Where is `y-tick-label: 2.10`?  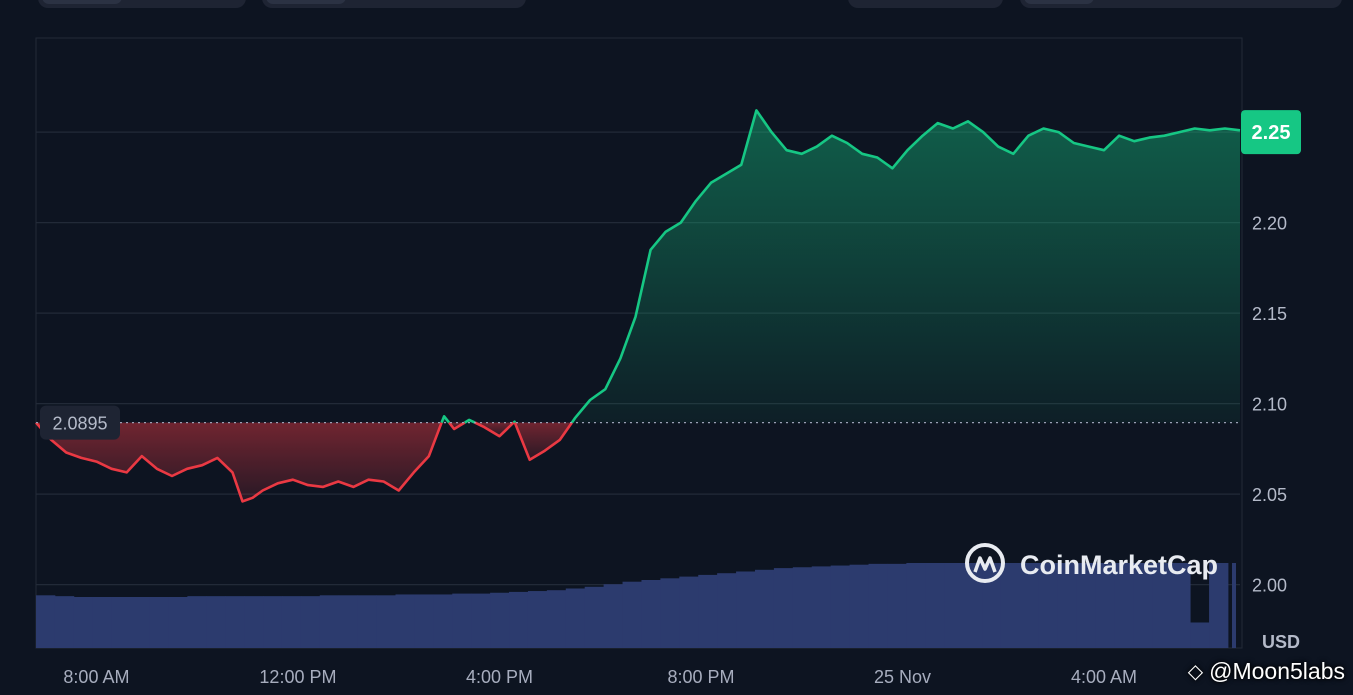
y-tick-label: 2.10 is located at coordinates (1269, 405).